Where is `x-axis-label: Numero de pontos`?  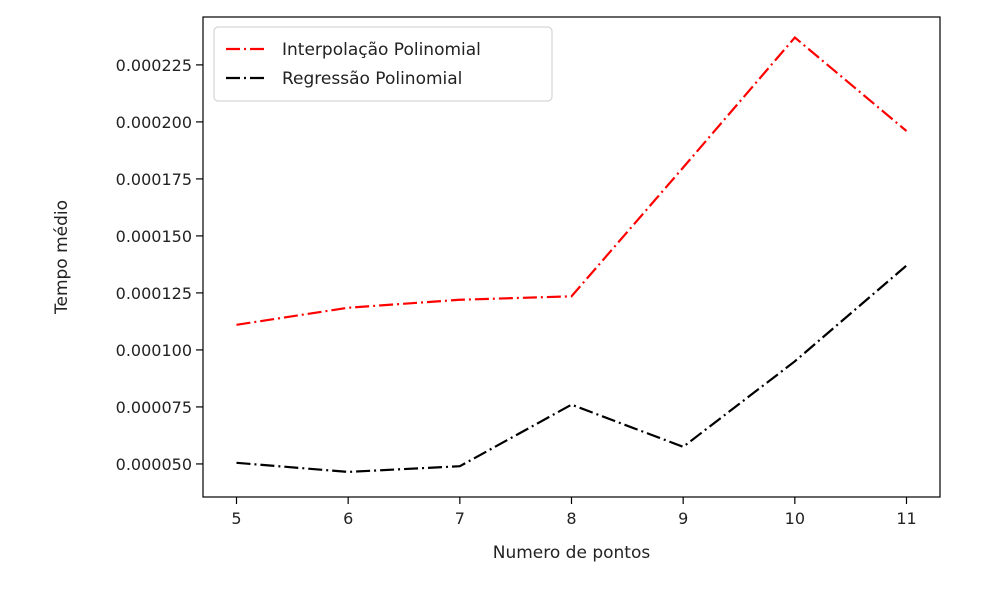
x-axis-label: Numero de pontos is located at coordinates (572, 553).